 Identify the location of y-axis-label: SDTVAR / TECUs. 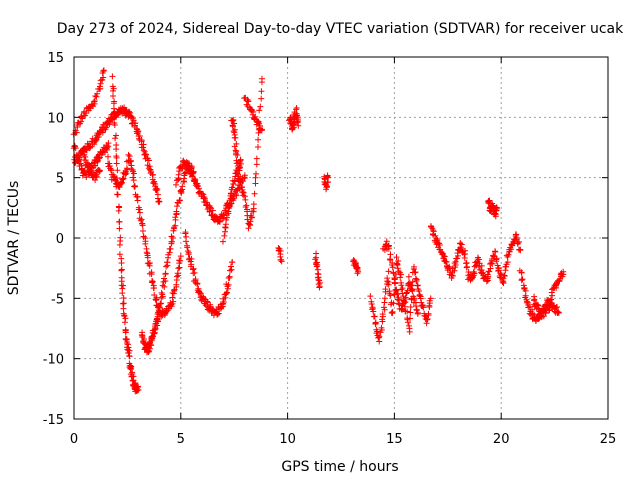
(14, 238).